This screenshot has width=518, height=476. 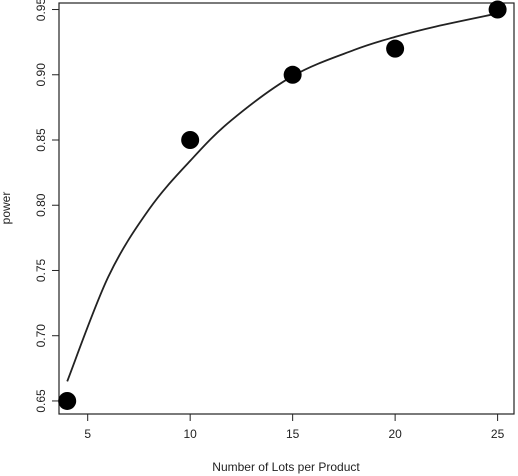 I want to click on x-tick-label: 20, so click(x=395, y=434).